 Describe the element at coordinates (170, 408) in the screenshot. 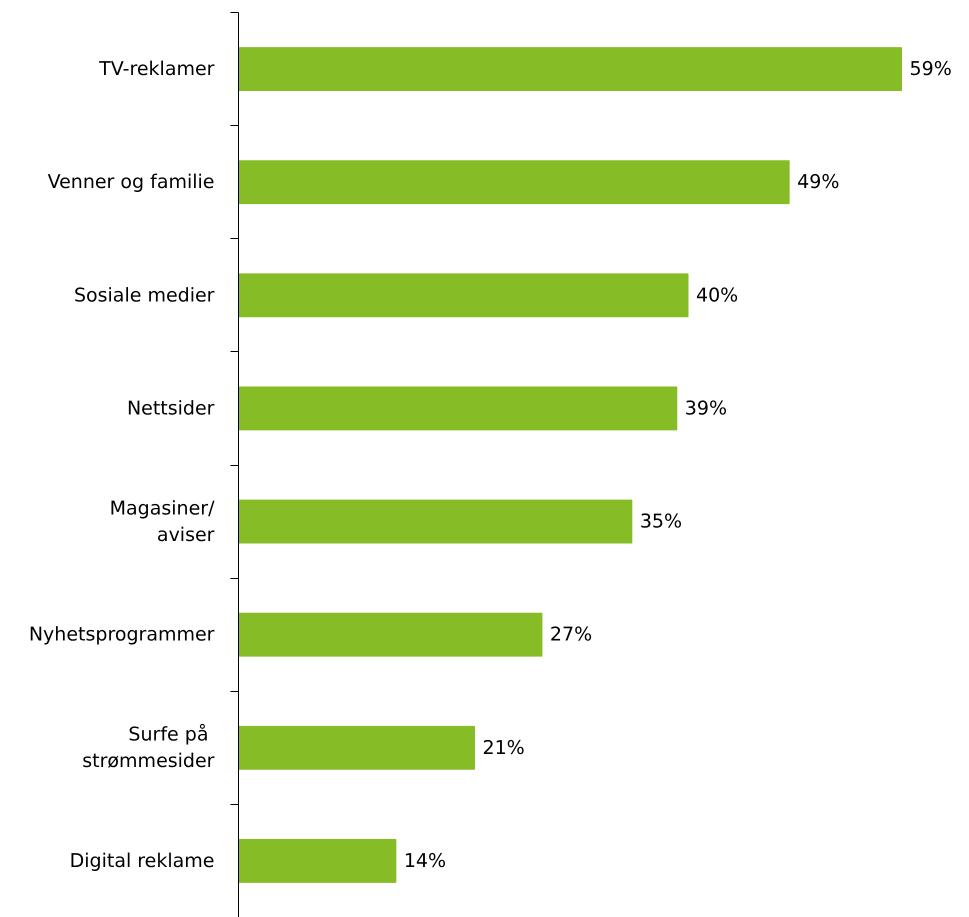

I see `y-tick-label: Nettsider` at that location.